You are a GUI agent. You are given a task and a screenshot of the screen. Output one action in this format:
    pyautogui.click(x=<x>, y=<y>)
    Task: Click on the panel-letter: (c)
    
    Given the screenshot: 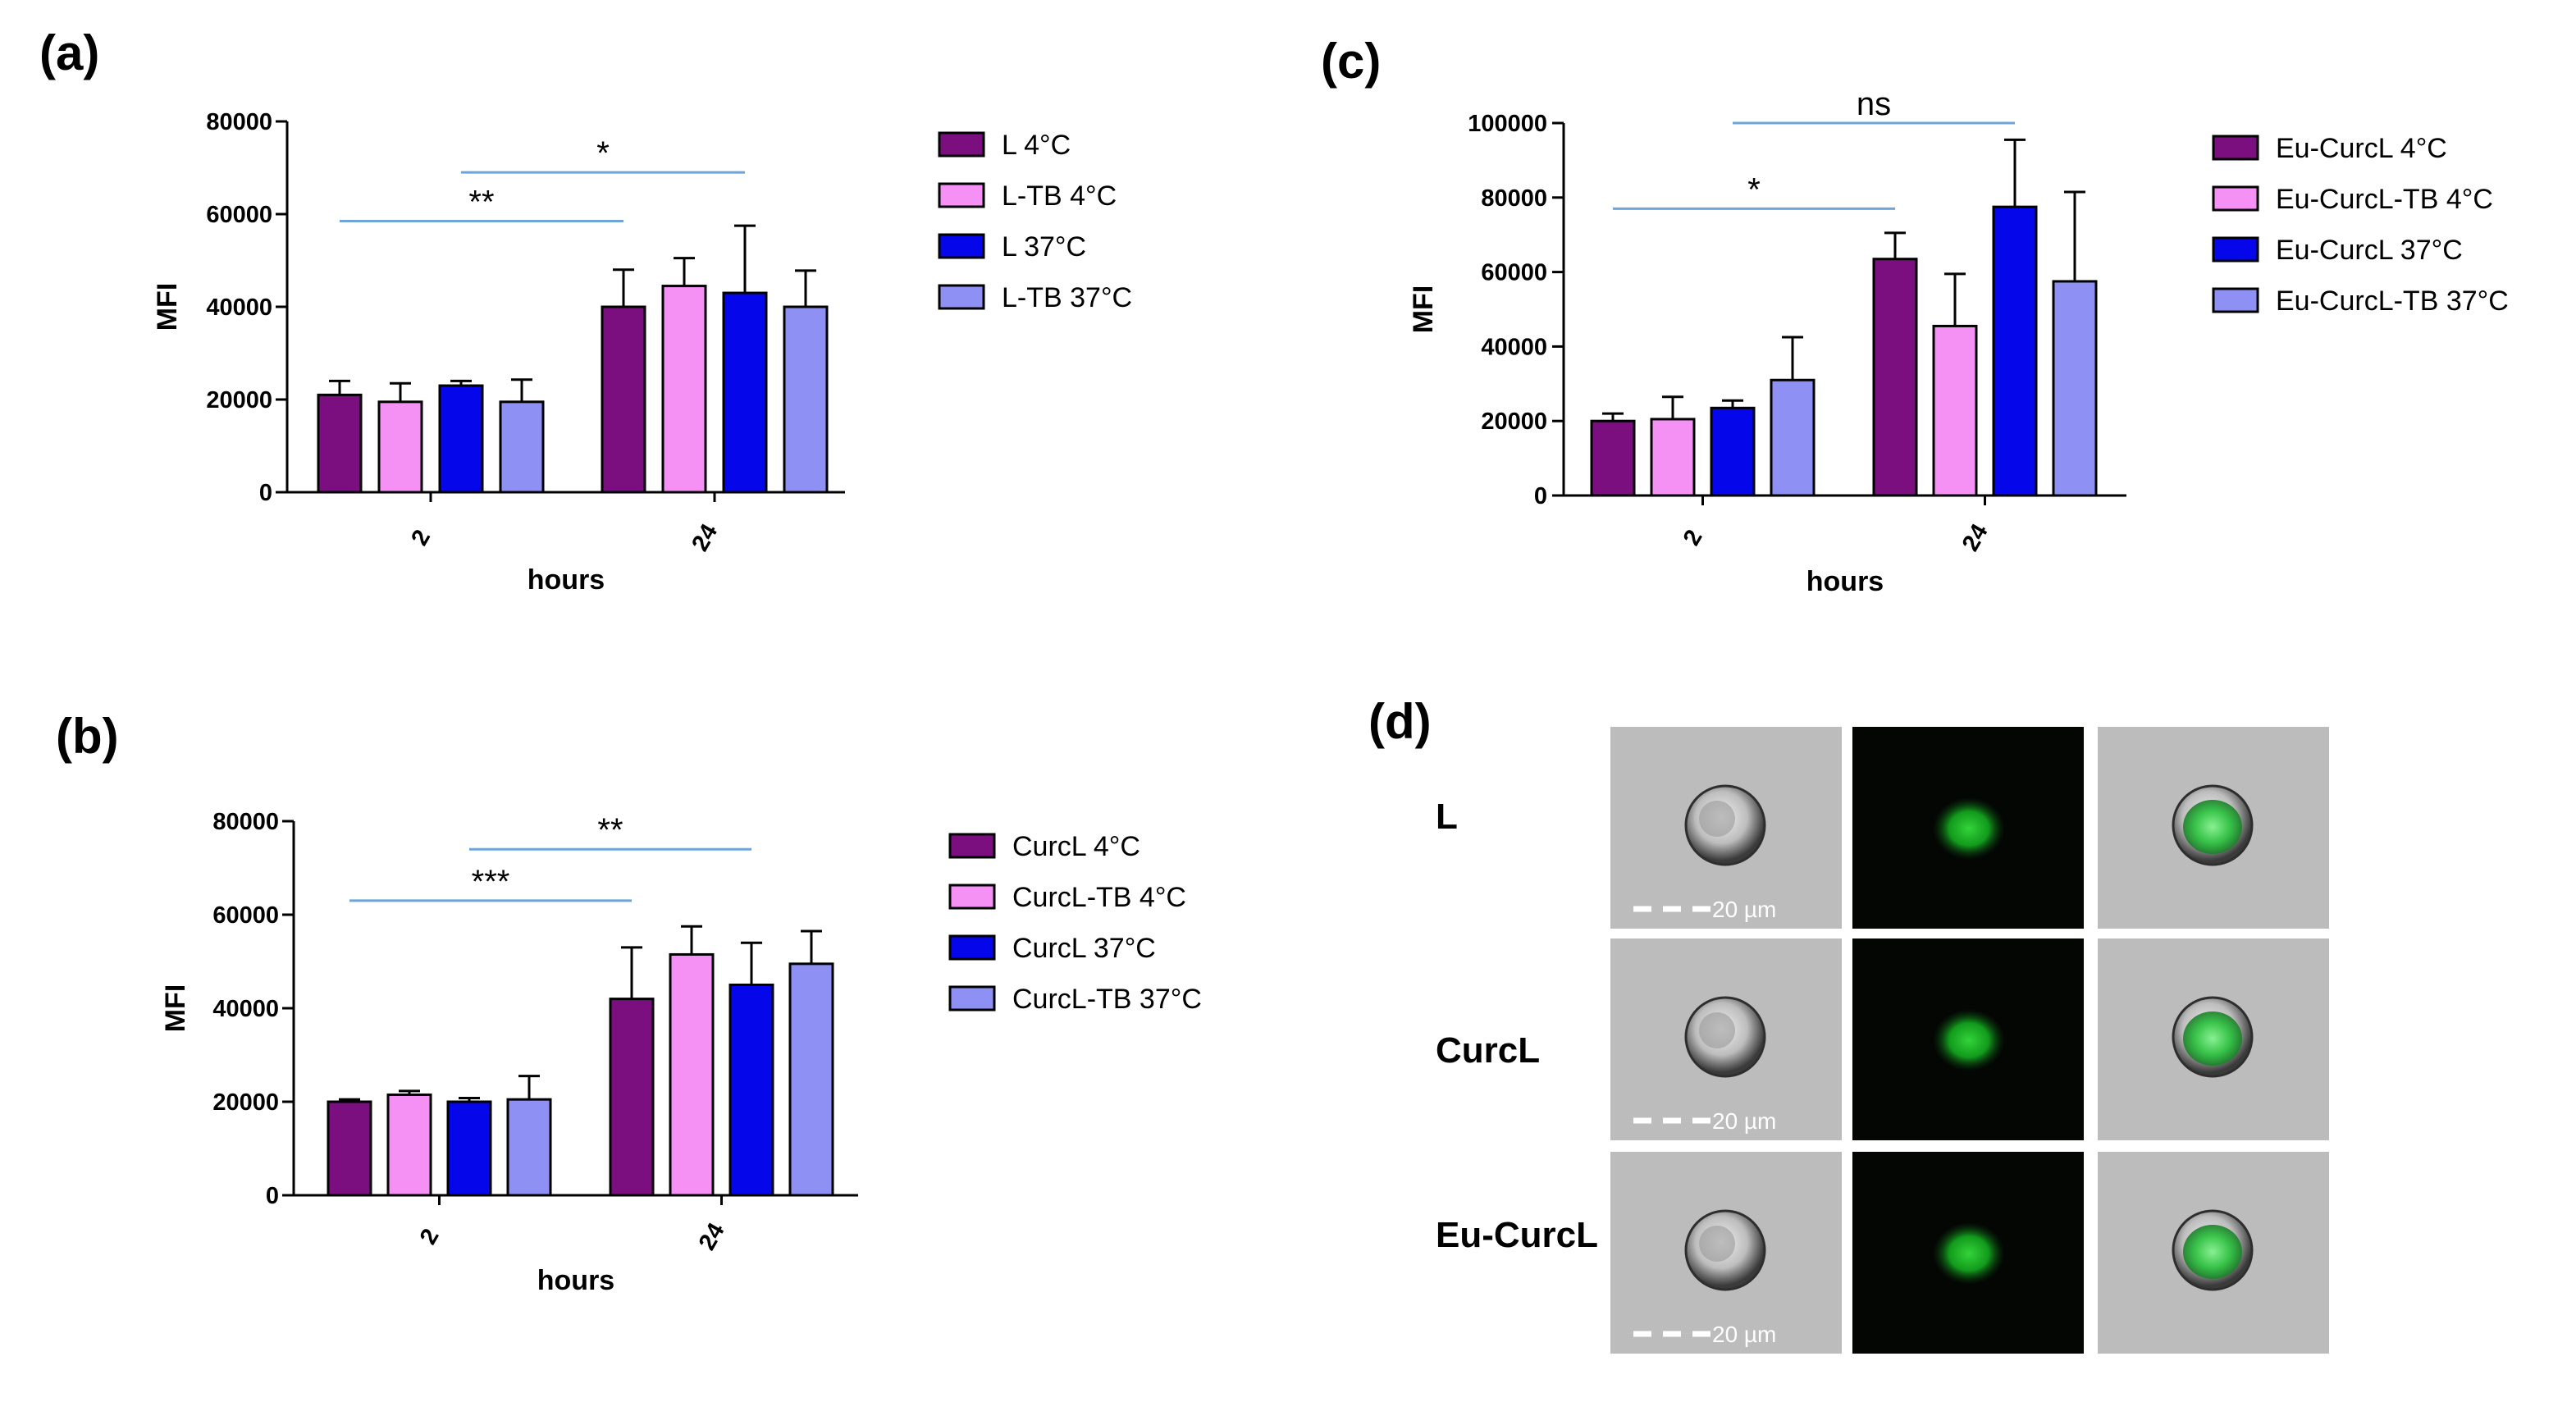 What is the action you would take?
    pyautogui.click(x=1351, y=61)
    